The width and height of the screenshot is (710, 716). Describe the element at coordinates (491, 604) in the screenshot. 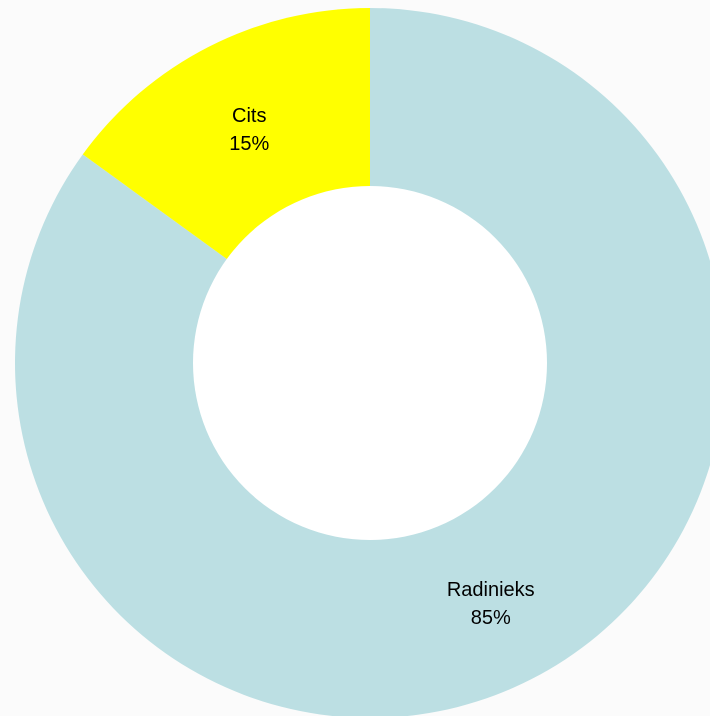

I see `slice-label-radinieks: Radinieks 85%` at that location.